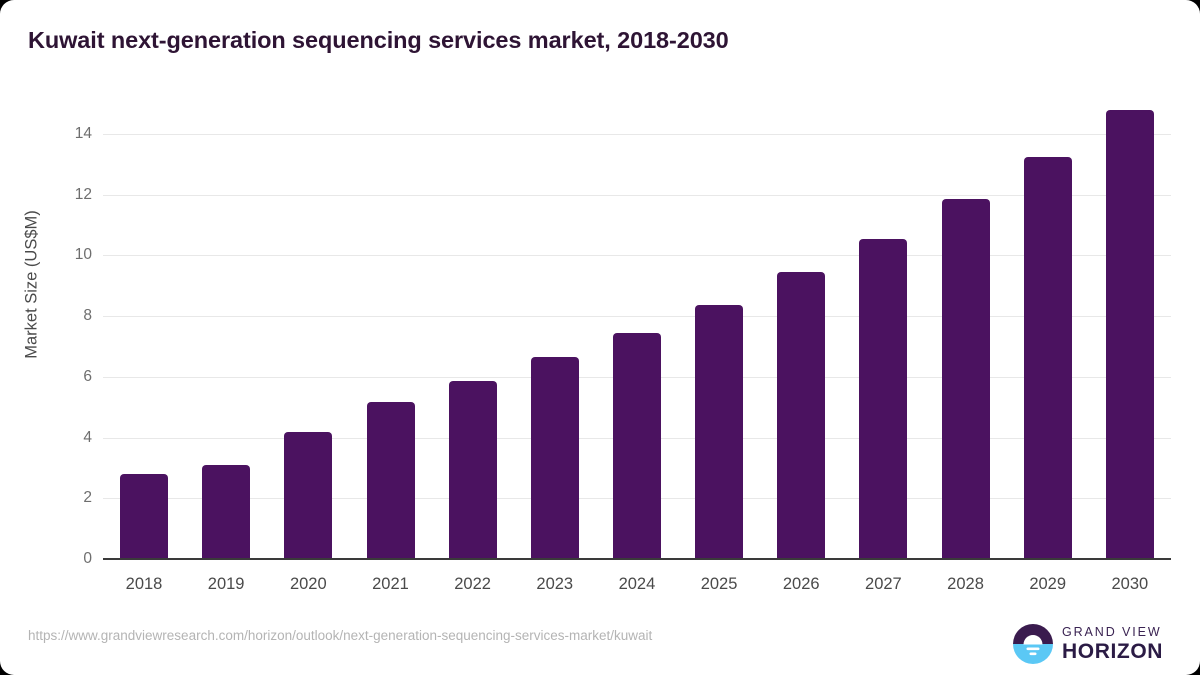 The width and height of the screenshot is (1200, 675). I want to click on y-axis-tick-label: 0, so click(87, 558).